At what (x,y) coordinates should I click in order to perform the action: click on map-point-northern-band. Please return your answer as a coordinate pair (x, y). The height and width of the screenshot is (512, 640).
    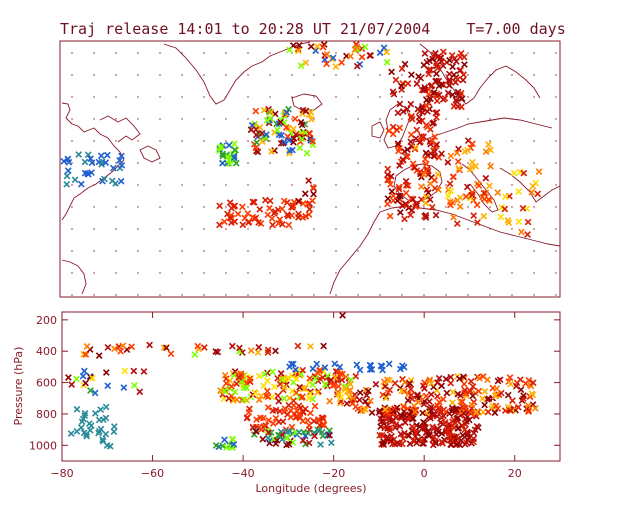
    Looking at the image, I should click on (299, 45).